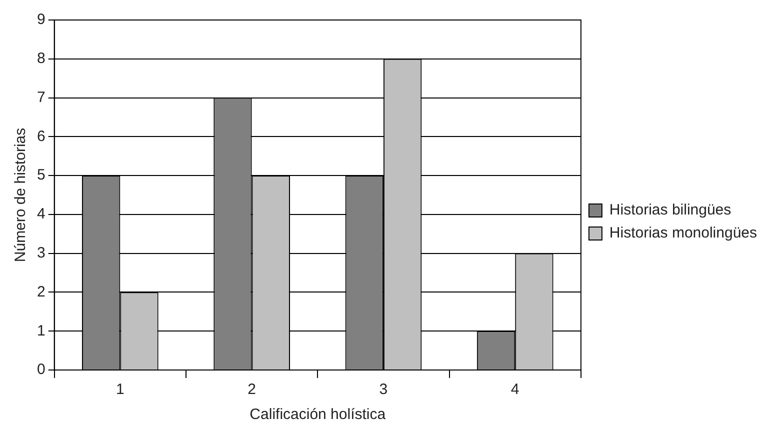 Image resolution: width=779 pixels, height=436 pixels. I want to click on y-tick-label: 0, so click(41, 369).